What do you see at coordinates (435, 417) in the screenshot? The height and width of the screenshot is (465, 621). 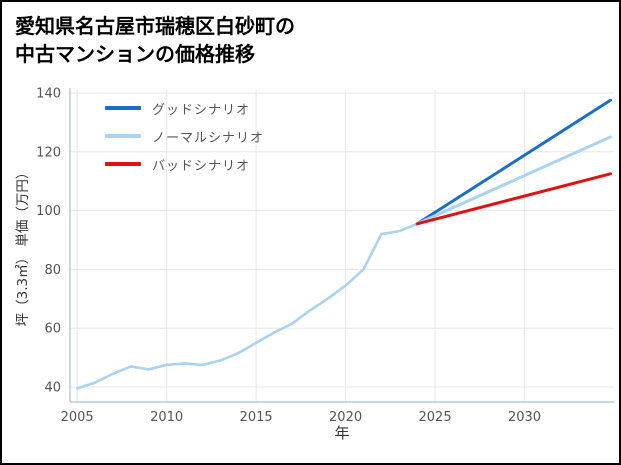 I see `svg-text: 2025` at bounding box center [435, 417].